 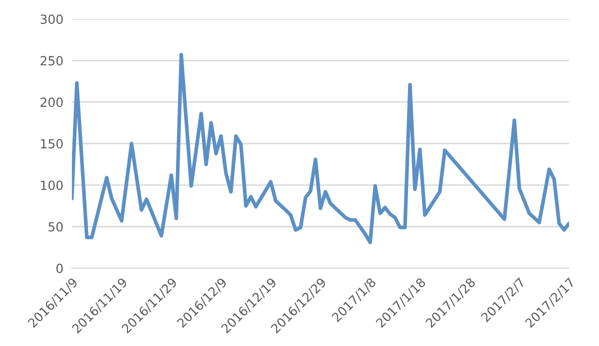 What do you see at coordinates (55, 227) in the screenshot?
I see `y-tick-label: 50` at bounding box center [55, 227].